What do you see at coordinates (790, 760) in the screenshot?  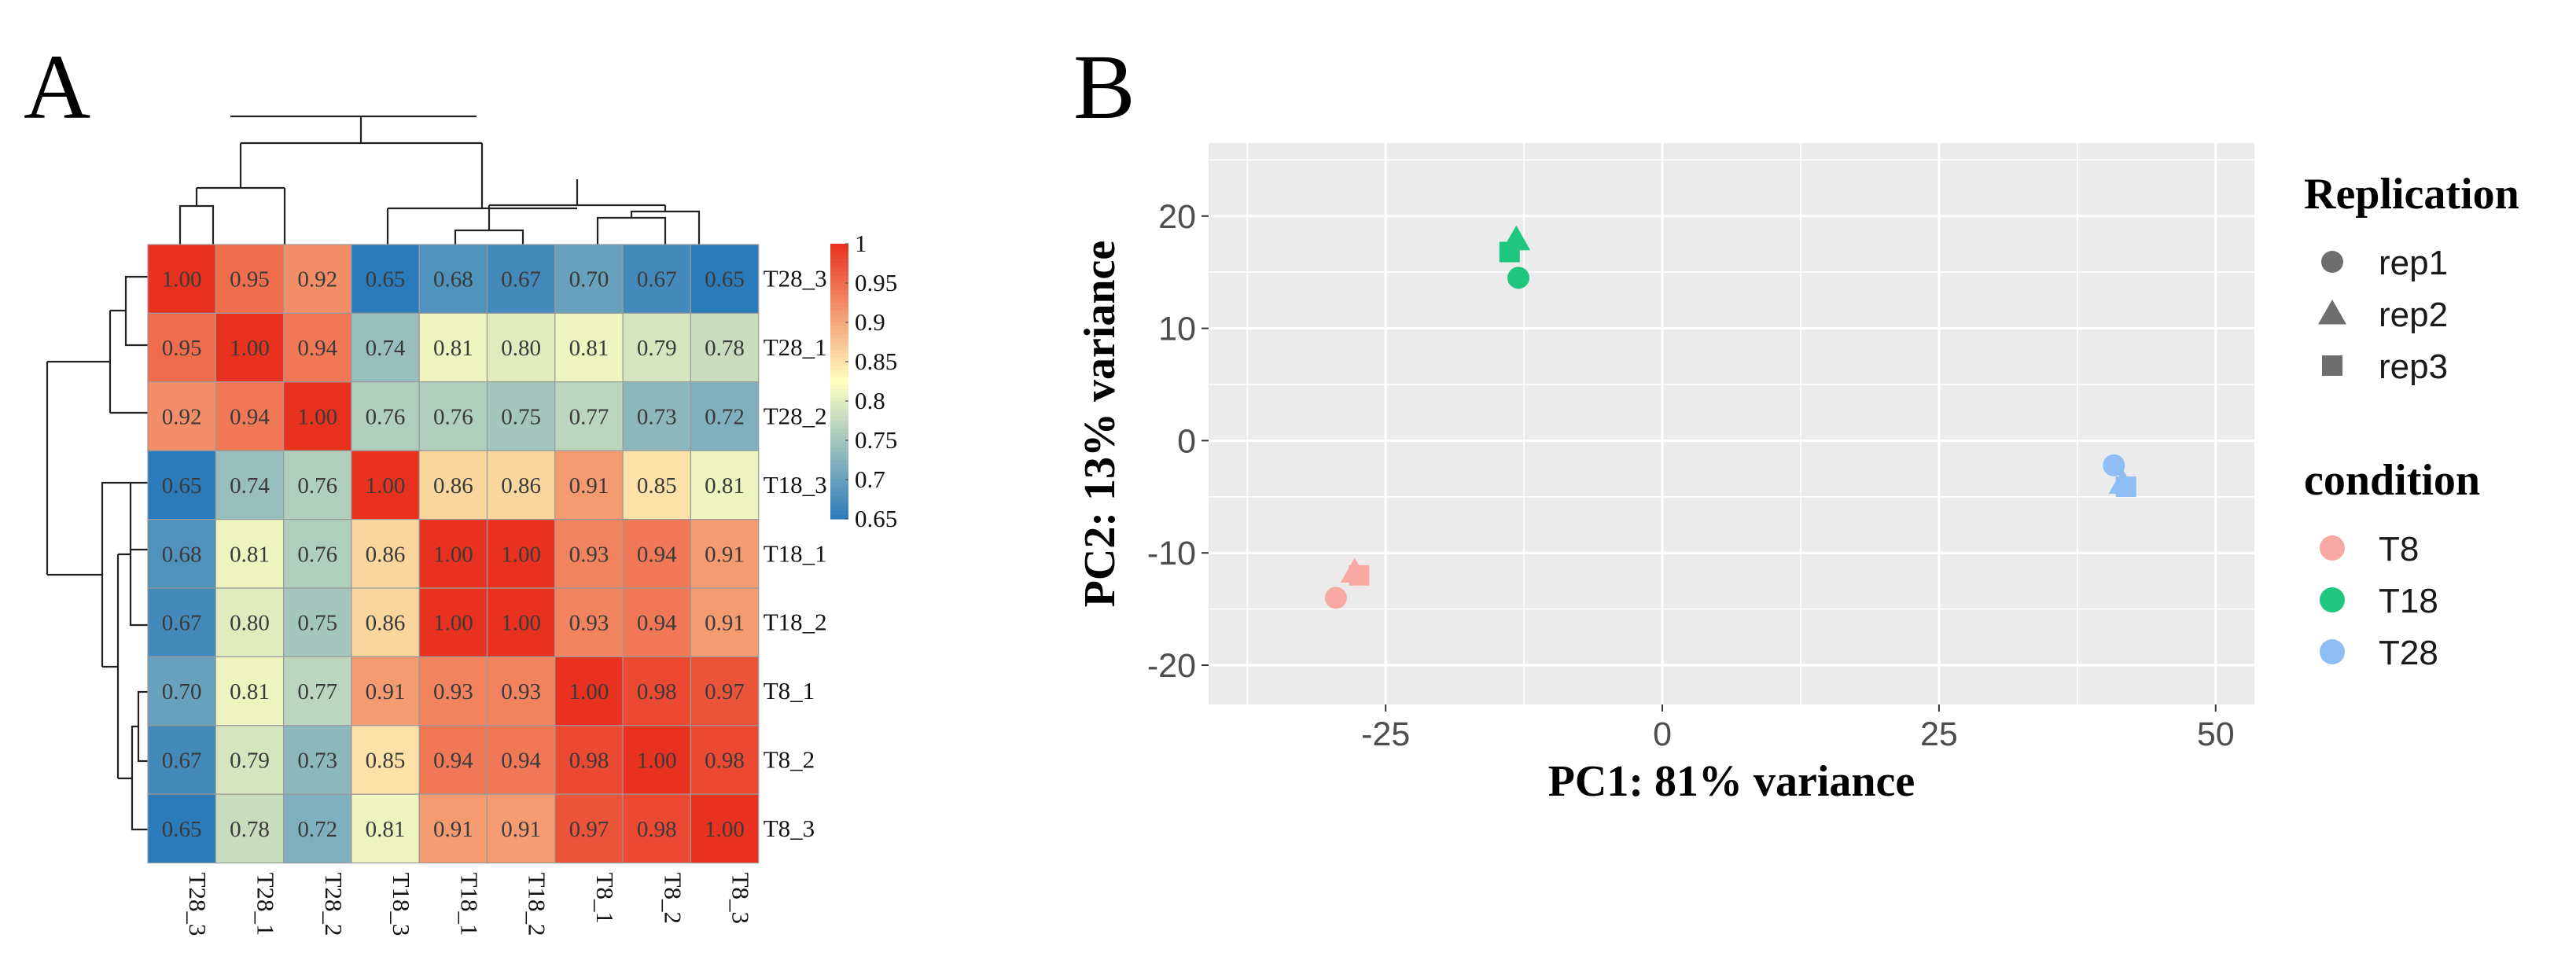 I see `row-label: T8_2` at bounding box center [790, 760].